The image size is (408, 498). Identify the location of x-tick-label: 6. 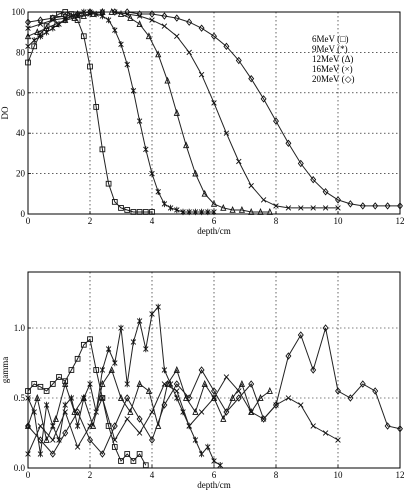
(214, 221).